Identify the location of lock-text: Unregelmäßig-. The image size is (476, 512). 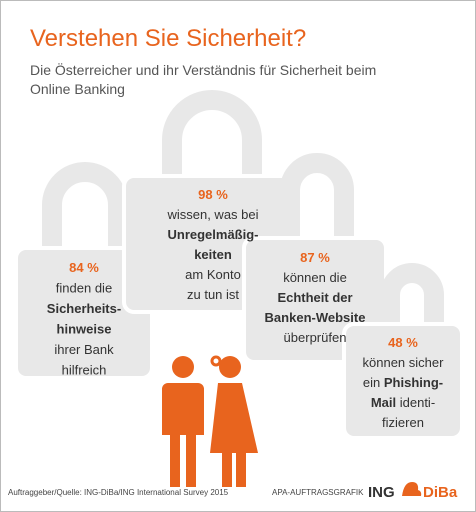
(212, 234).